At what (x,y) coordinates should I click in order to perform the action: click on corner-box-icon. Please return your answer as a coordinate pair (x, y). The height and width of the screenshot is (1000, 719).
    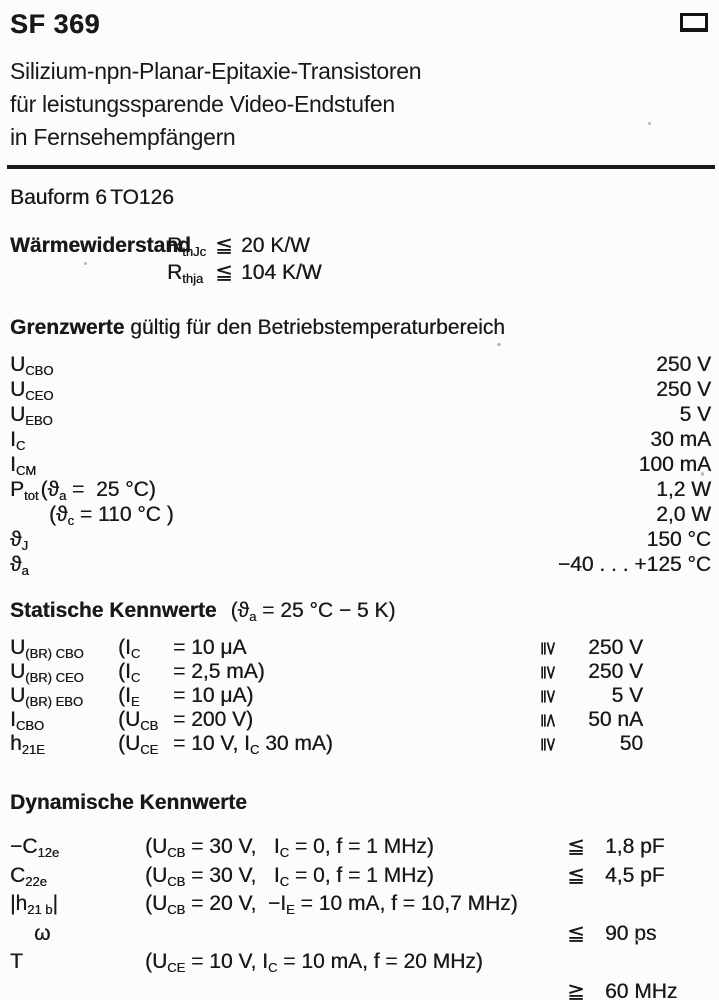
    Looking at the image, I should click on (694, 22).